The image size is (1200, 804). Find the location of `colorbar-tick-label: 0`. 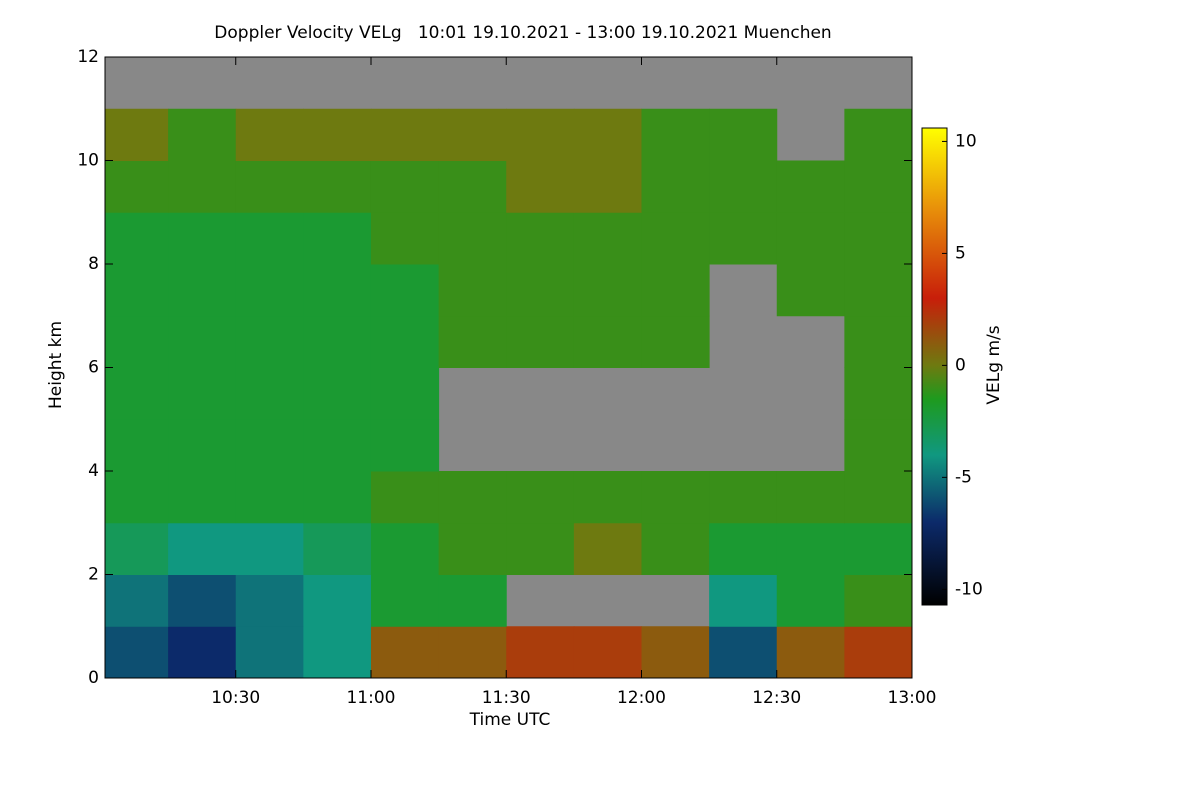

colorbar-tick-label: 0 is located at coordinates (960, 365).